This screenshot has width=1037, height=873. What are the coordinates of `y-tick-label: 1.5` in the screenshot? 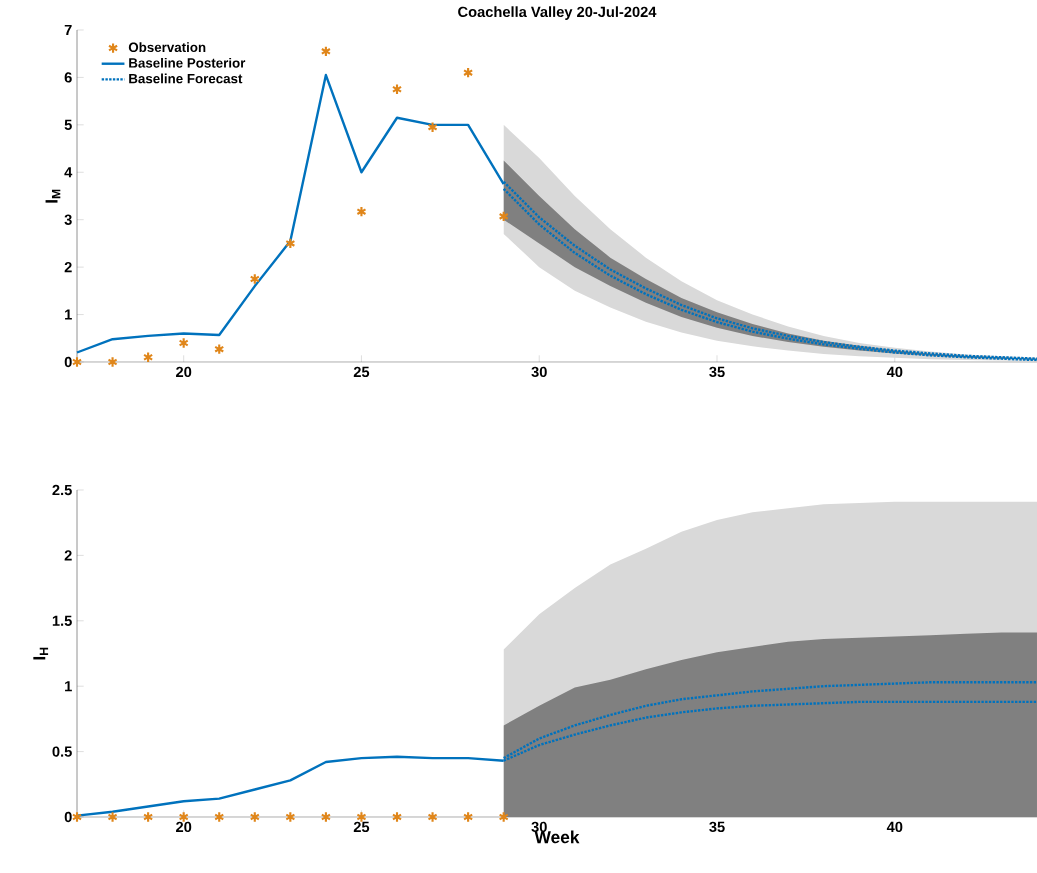 It's located at (62, 620).